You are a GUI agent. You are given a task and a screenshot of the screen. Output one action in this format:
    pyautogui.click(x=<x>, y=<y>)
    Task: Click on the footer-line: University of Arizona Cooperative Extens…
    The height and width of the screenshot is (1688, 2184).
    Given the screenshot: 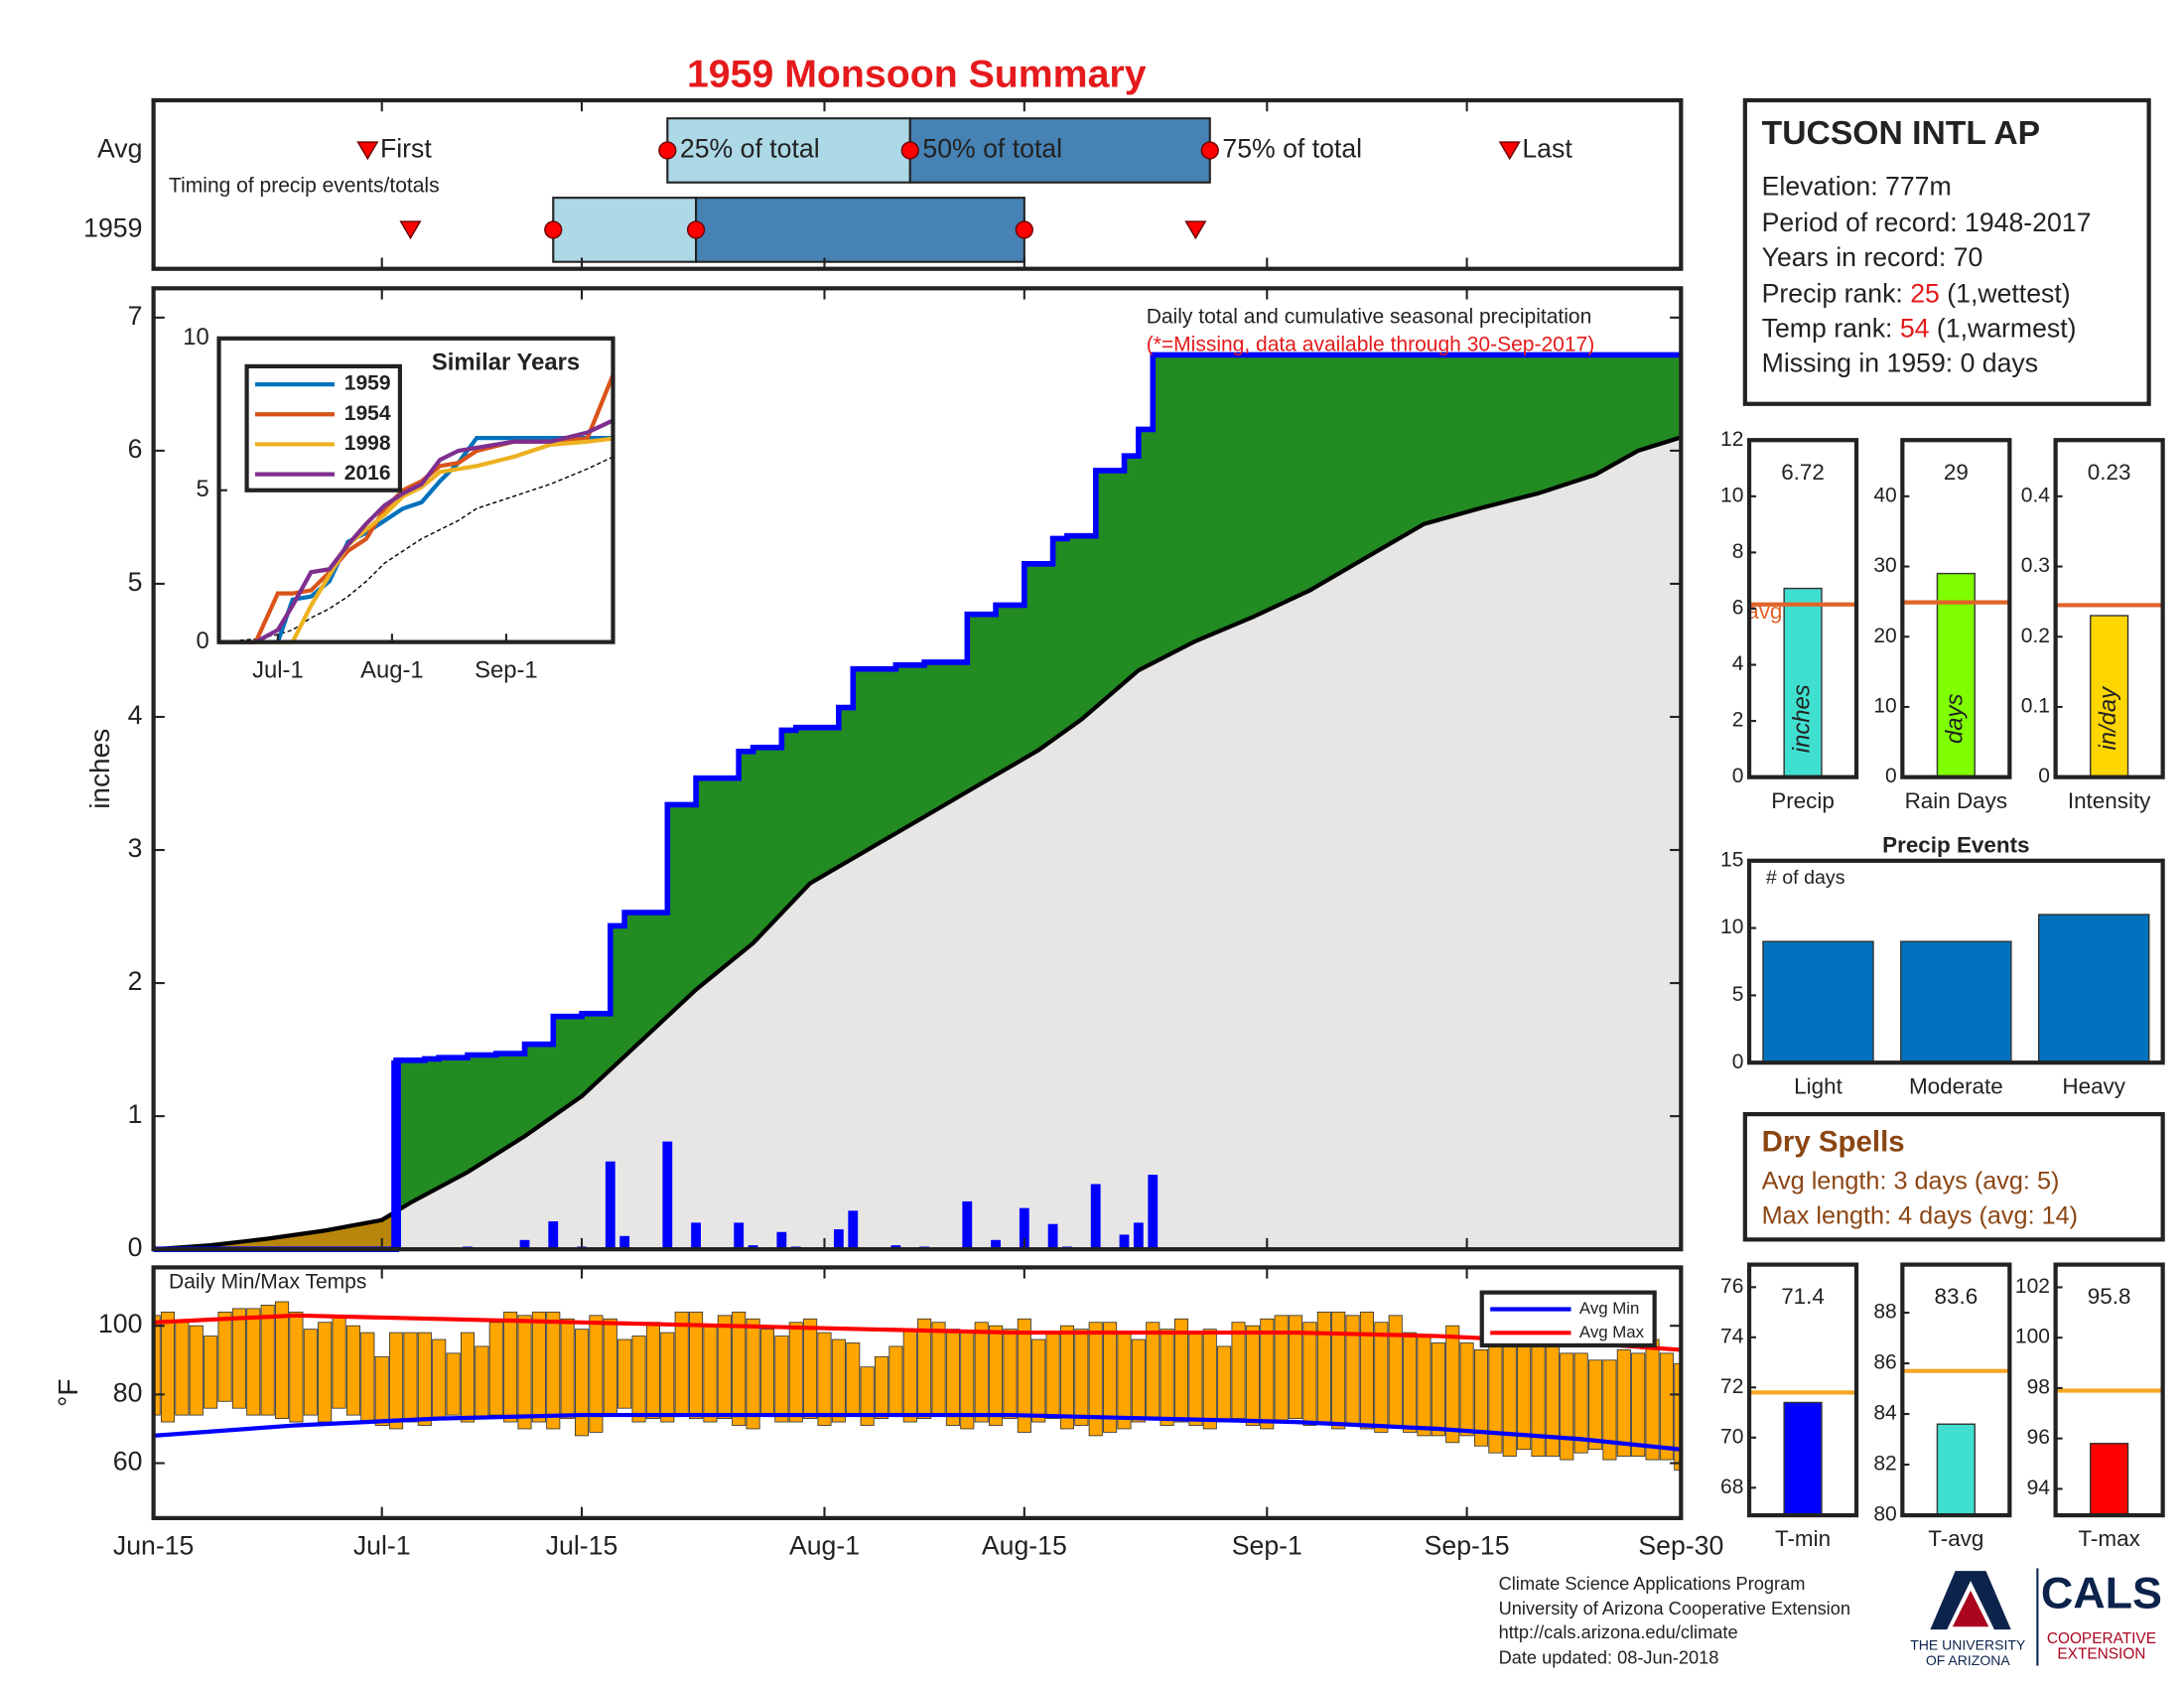 What is the action you would take?
    pyautogui.click(x=1674, y=1608)
    